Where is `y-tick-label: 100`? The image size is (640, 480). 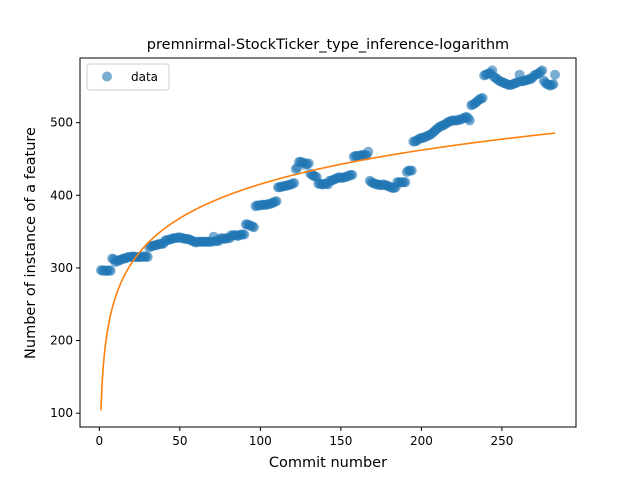
y-tick-label: 100 is located at coordinates (61, 413).